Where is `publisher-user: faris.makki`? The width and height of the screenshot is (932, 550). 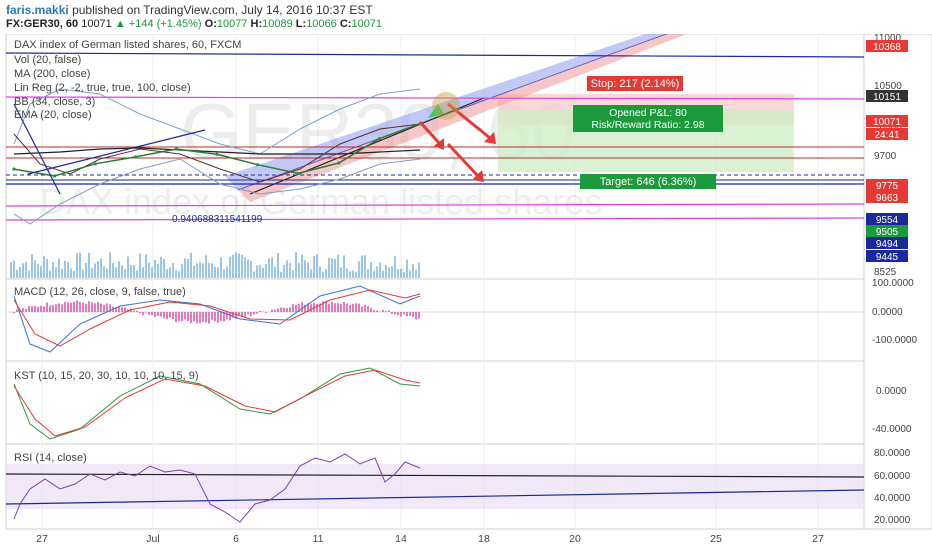
publisher-user: faris.makki is located at coordinates (37, 10).